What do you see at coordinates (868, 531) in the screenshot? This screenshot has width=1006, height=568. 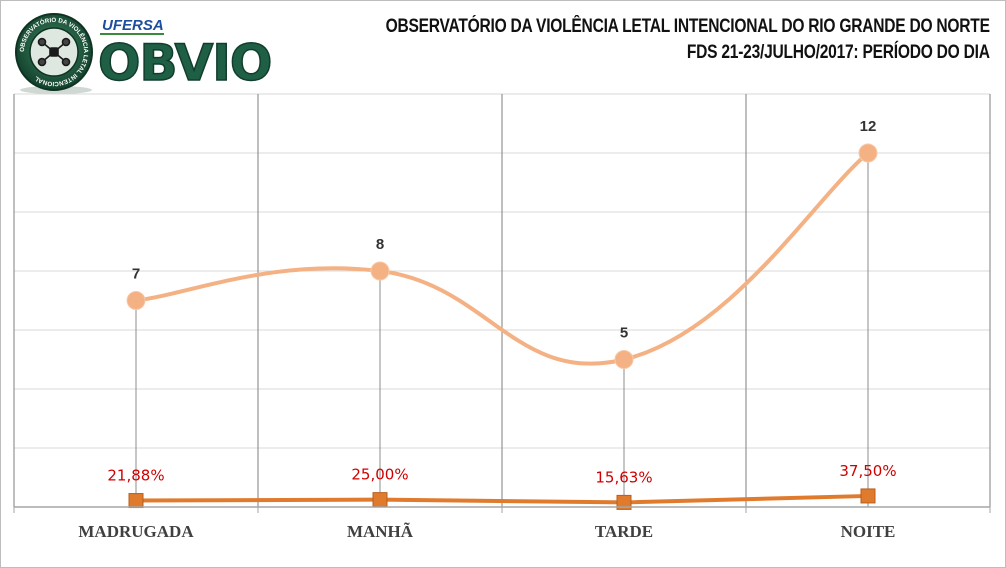 I see `x-tick-label: NOITE` at bounding box center [868, 531].